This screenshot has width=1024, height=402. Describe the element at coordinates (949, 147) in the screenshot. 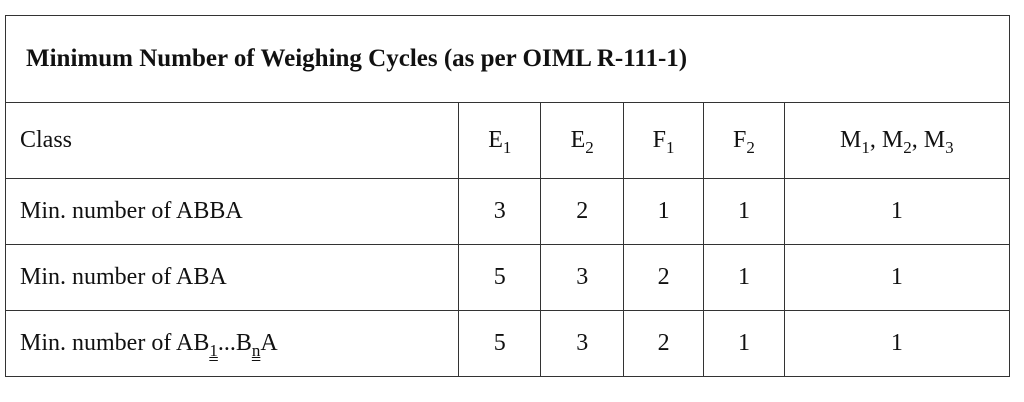

I see `subscript: 3` at that location.